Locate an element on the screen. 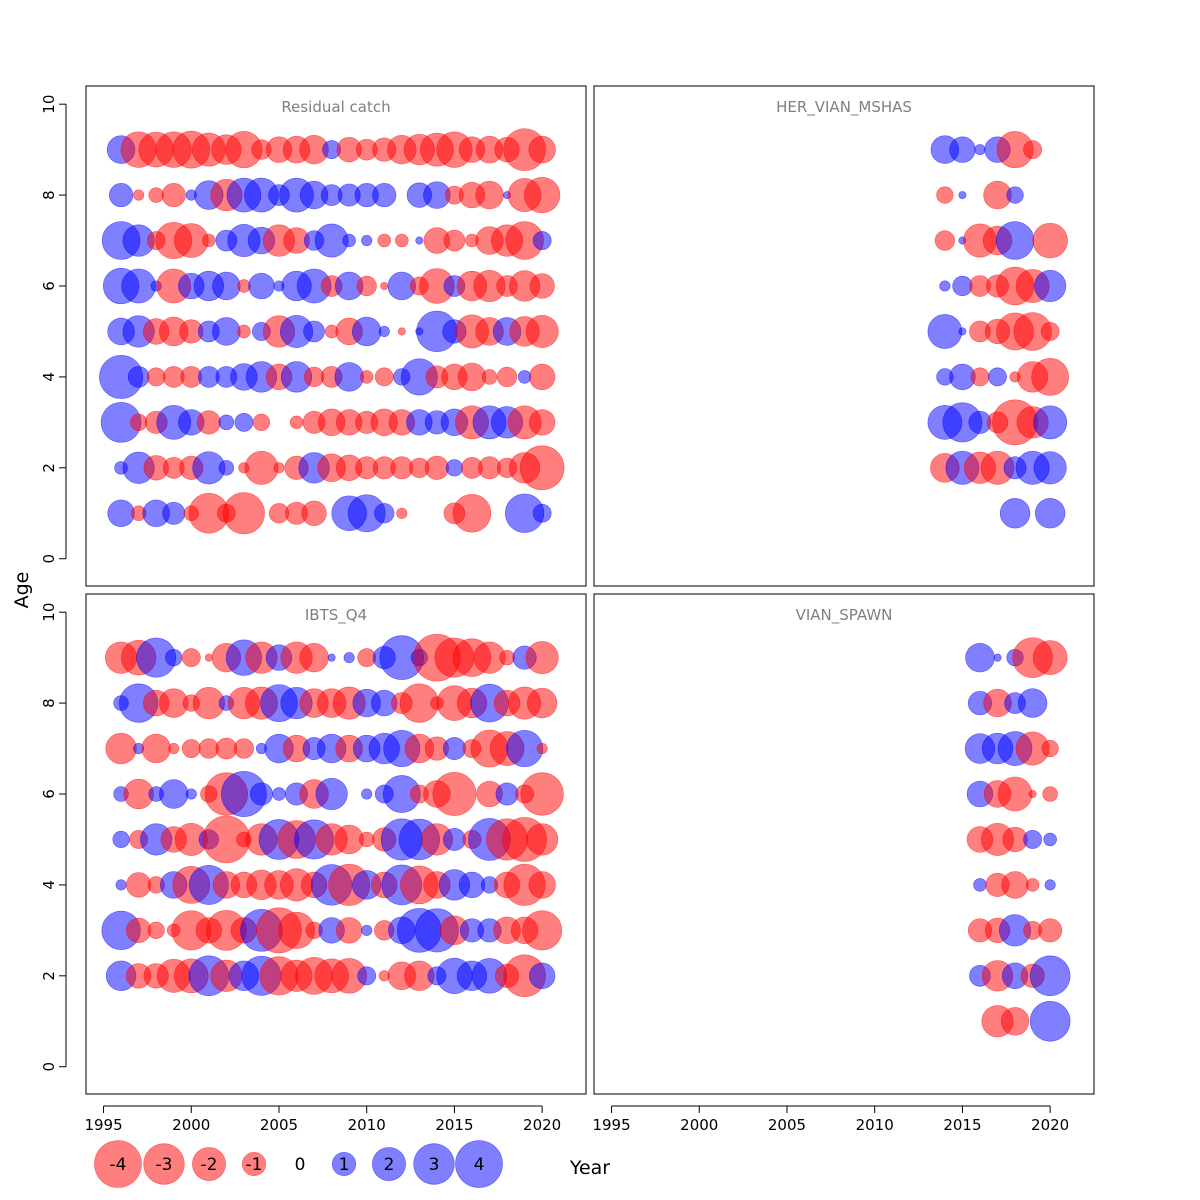 The height and width of the screenshot is (1200, 1200). y-tick-label: 6 is located at coordinates (49, 794).